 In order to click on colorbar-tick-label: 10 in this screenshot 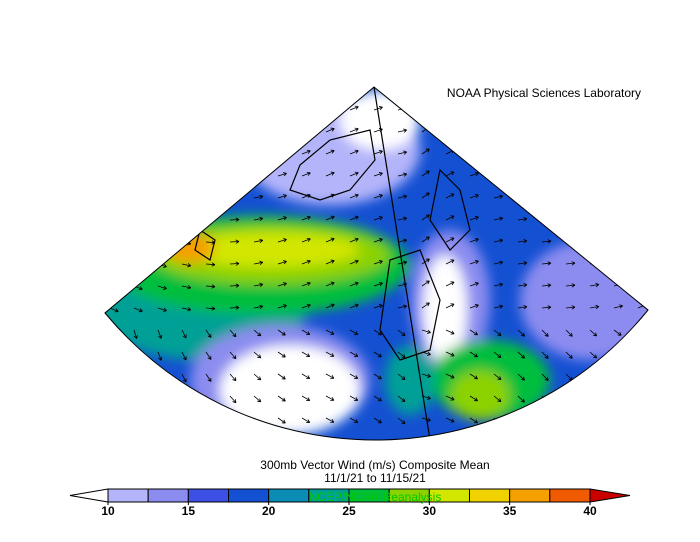, I will do `click(108, 511)`.